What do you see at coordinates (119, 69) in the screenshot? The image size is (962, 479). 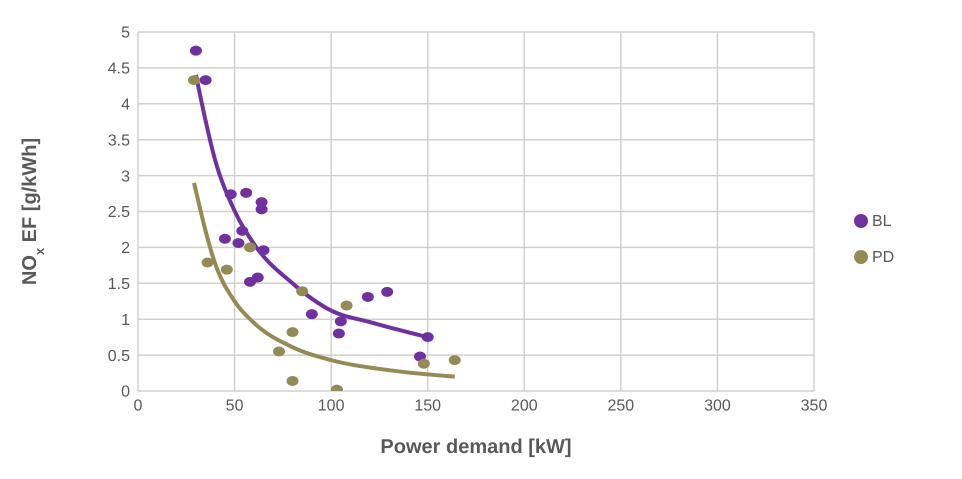 I see `y-tick-label: 4.5` at bounding box center [119, 69].